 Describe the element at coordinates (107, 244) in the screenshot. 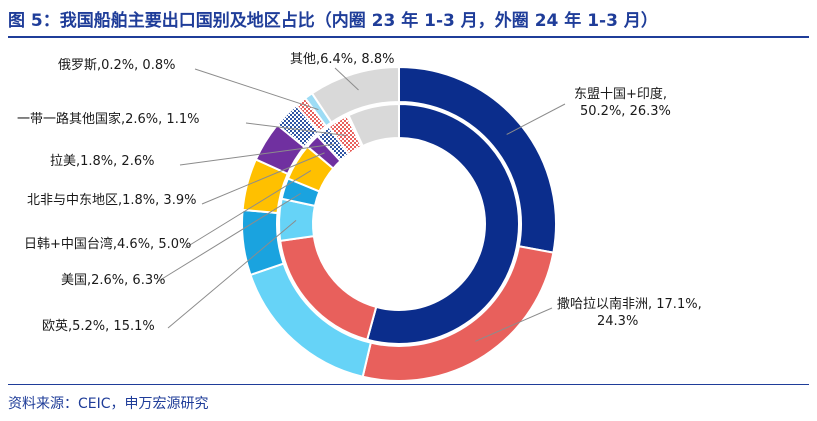

I see `data-label-4: 日韩+中国台湾,4.6%, 5.0%` at that location.